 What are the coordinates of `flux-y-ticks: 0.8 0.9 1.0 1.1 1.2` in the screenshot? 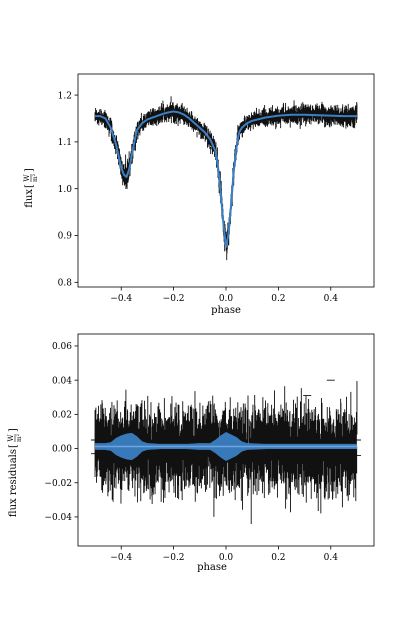 It's located at (68, 190).